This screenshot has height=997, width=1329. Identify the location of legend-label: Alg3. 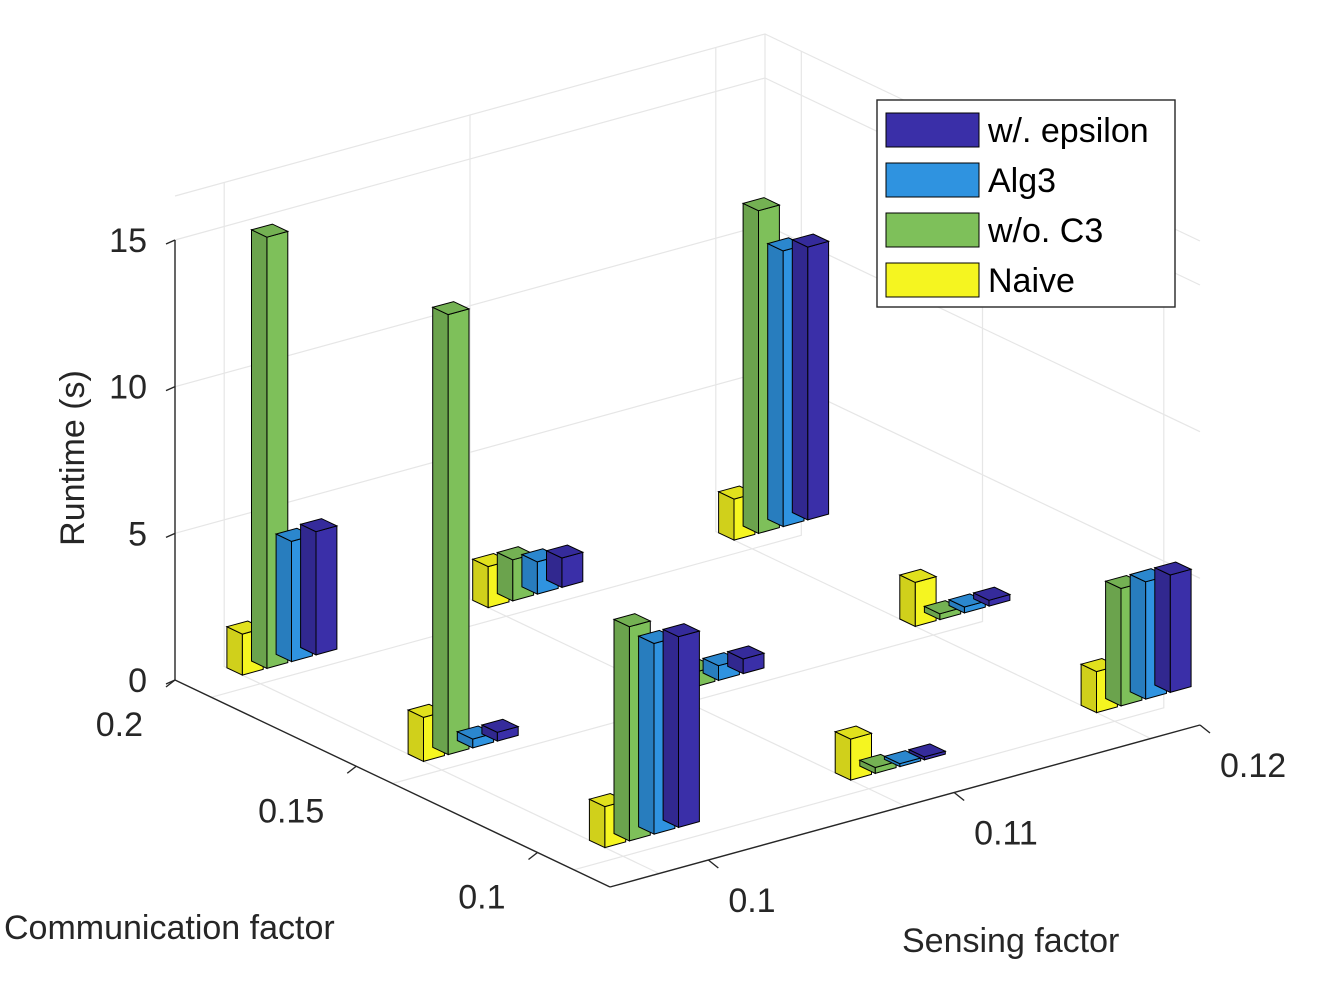
(1022, 181).